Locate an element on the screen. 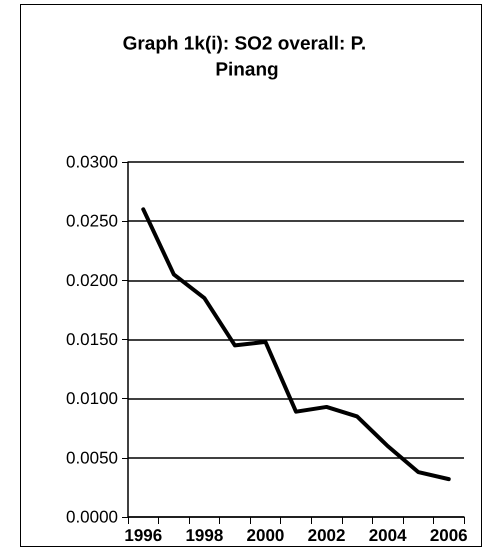 This screenshot has height=549, width=494. x-tick-label: 2002 is located at coordinates (327, 535).